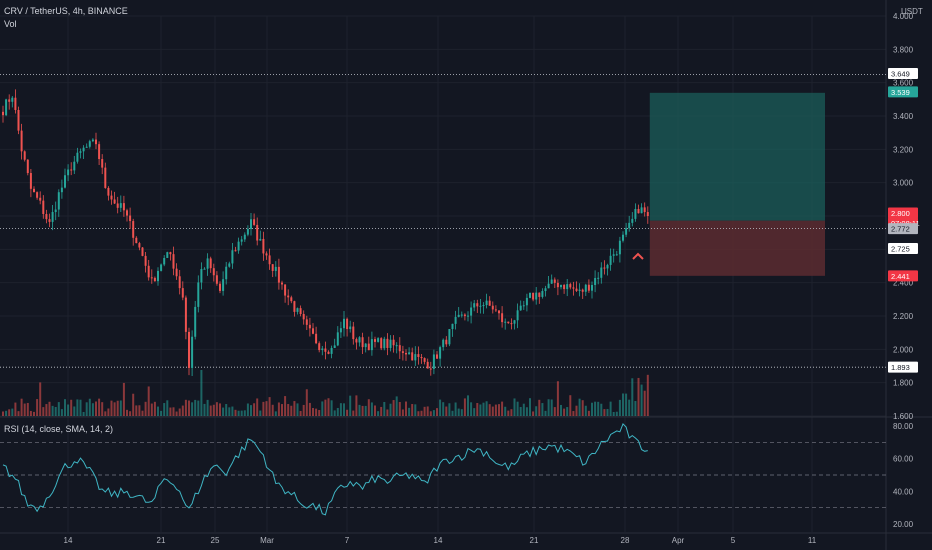 This screenshot has height=550, width=932. I want to click on volume-label: Vol, so click(10, 24).